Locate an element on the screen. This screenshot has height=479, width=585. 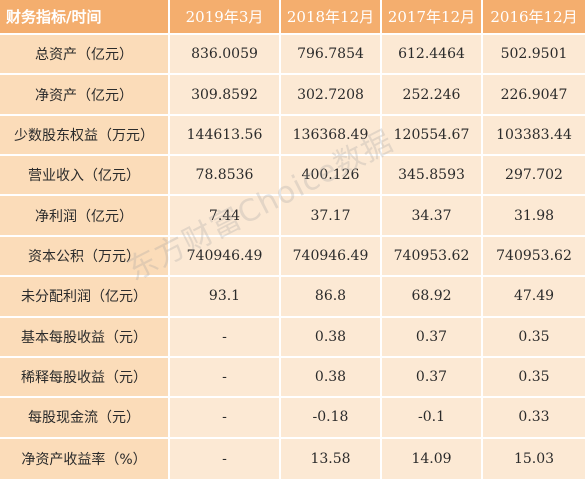
header-2019-03: 2019年3月 is located at coordinates (225, 17).